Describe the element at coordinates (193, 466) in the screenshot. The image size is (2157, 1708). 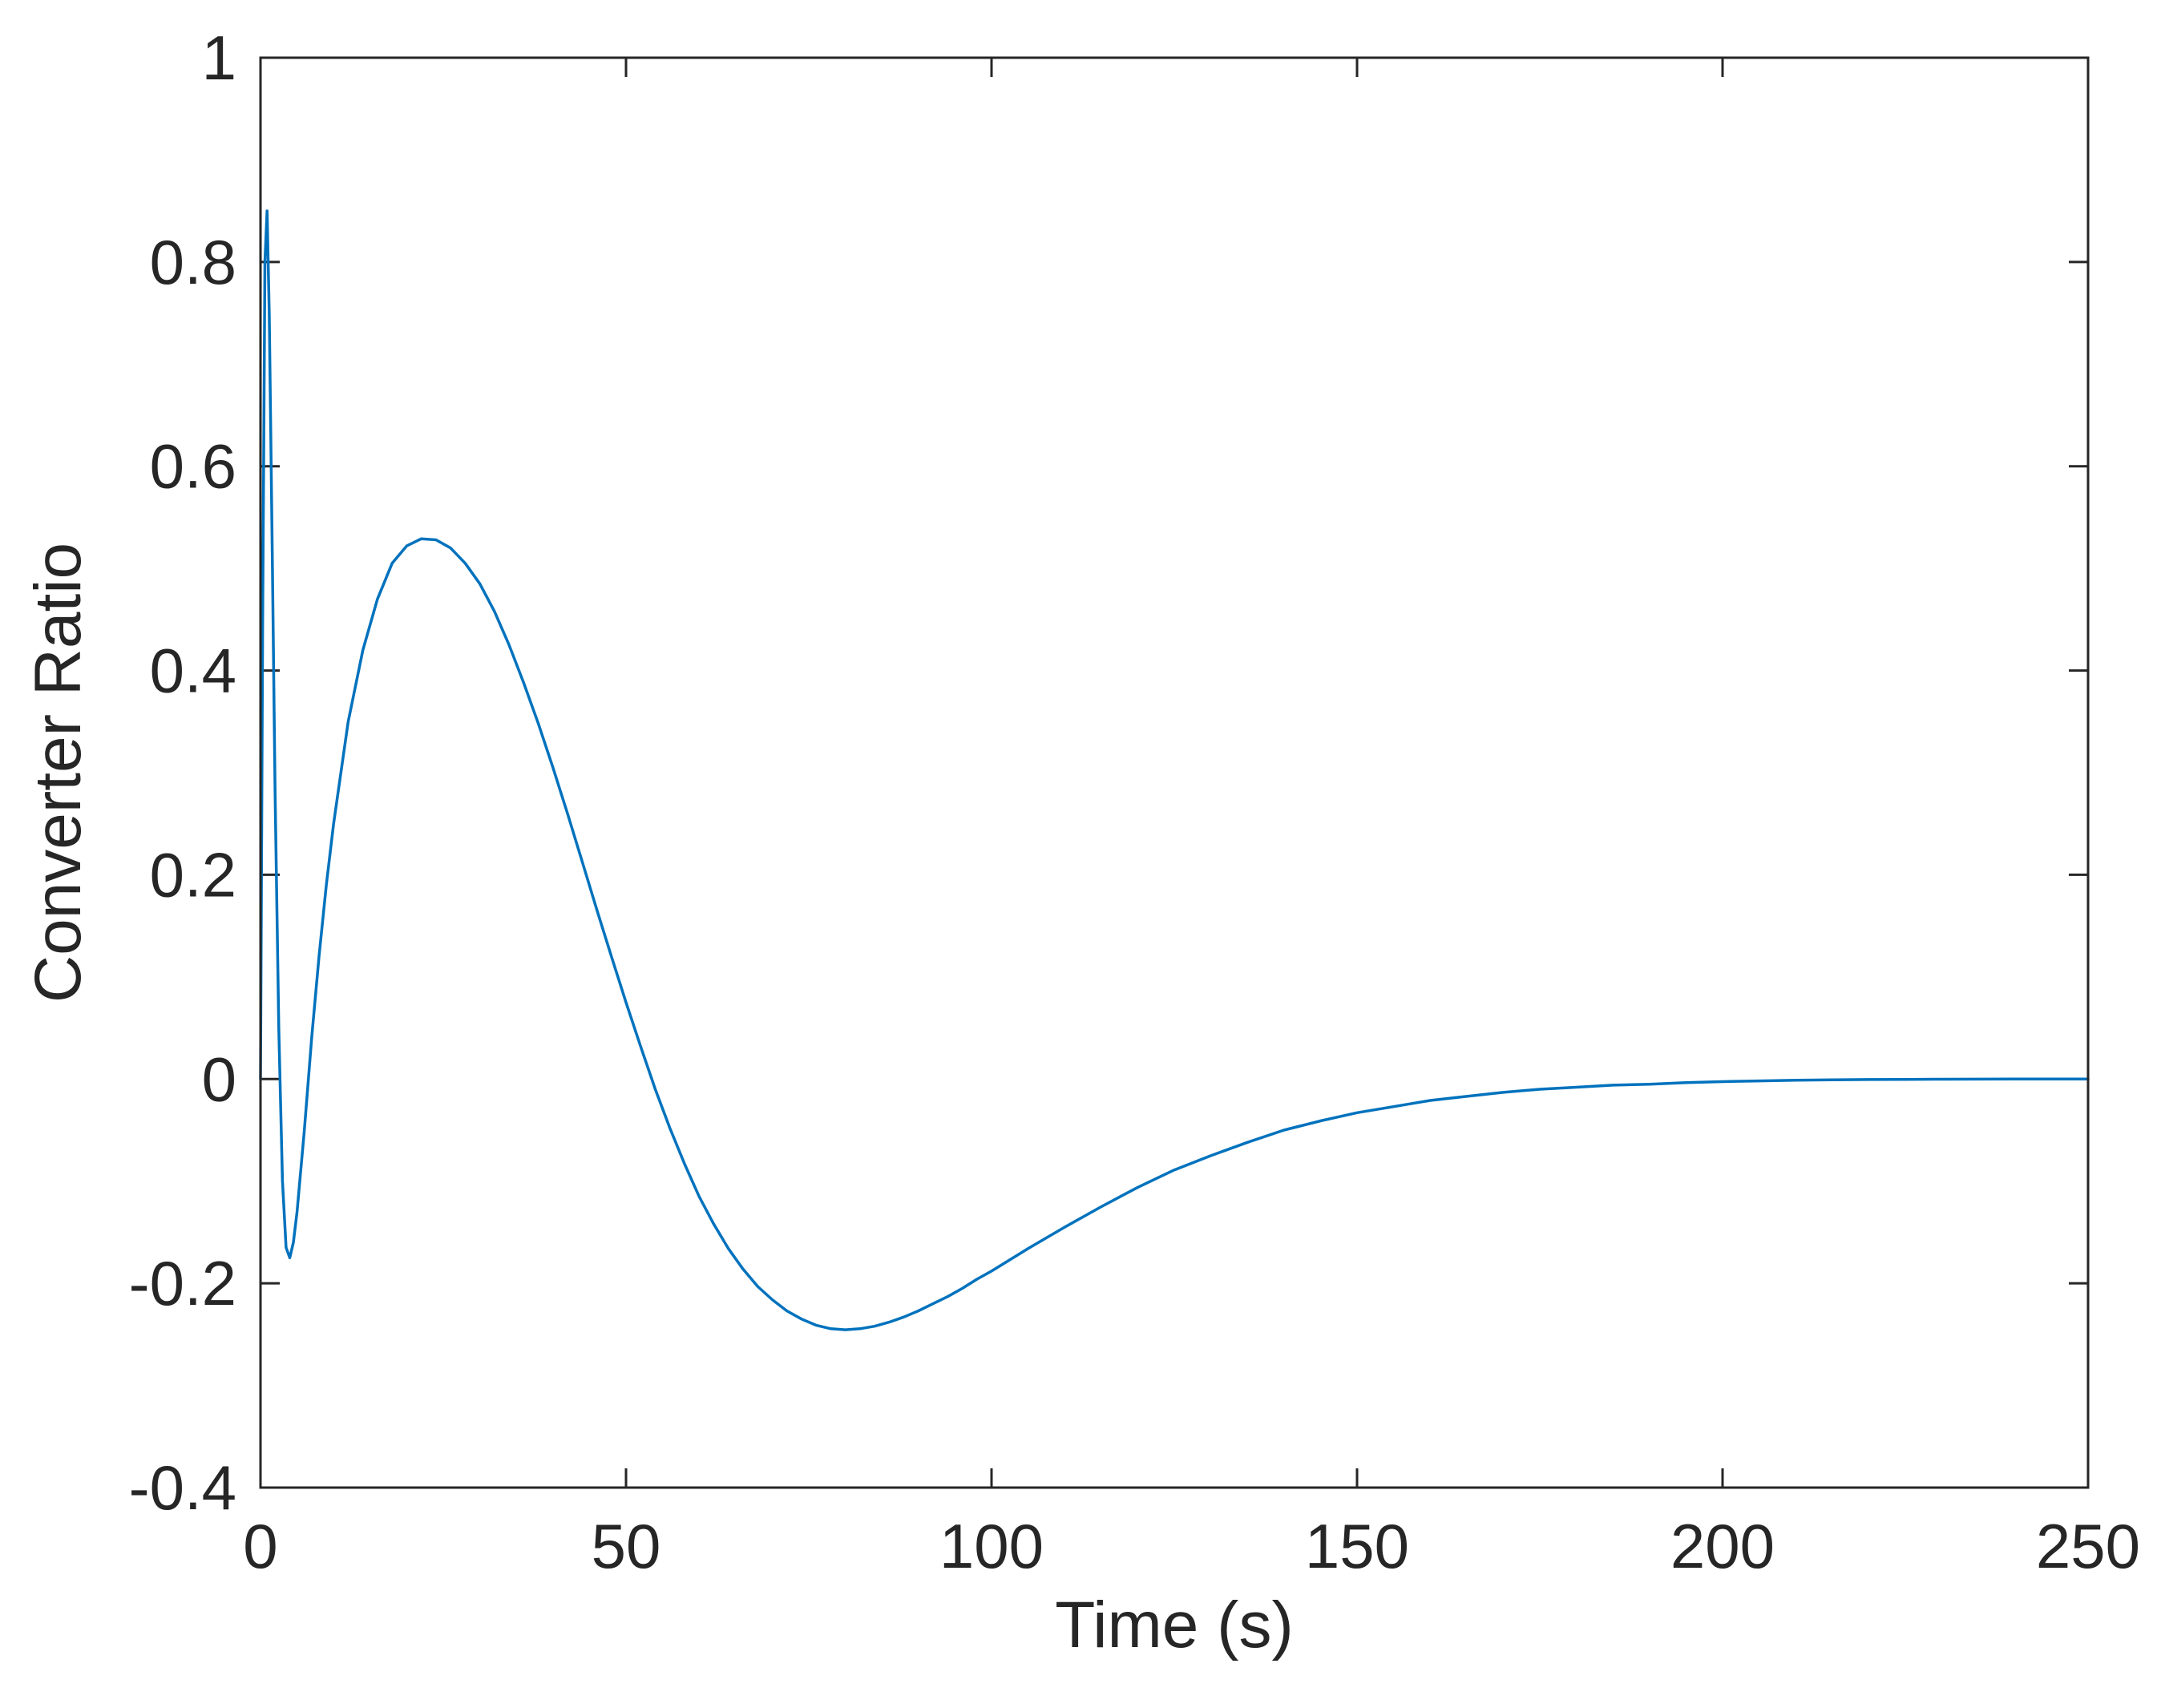
I see `y-tick-label: 0.6` at that location.